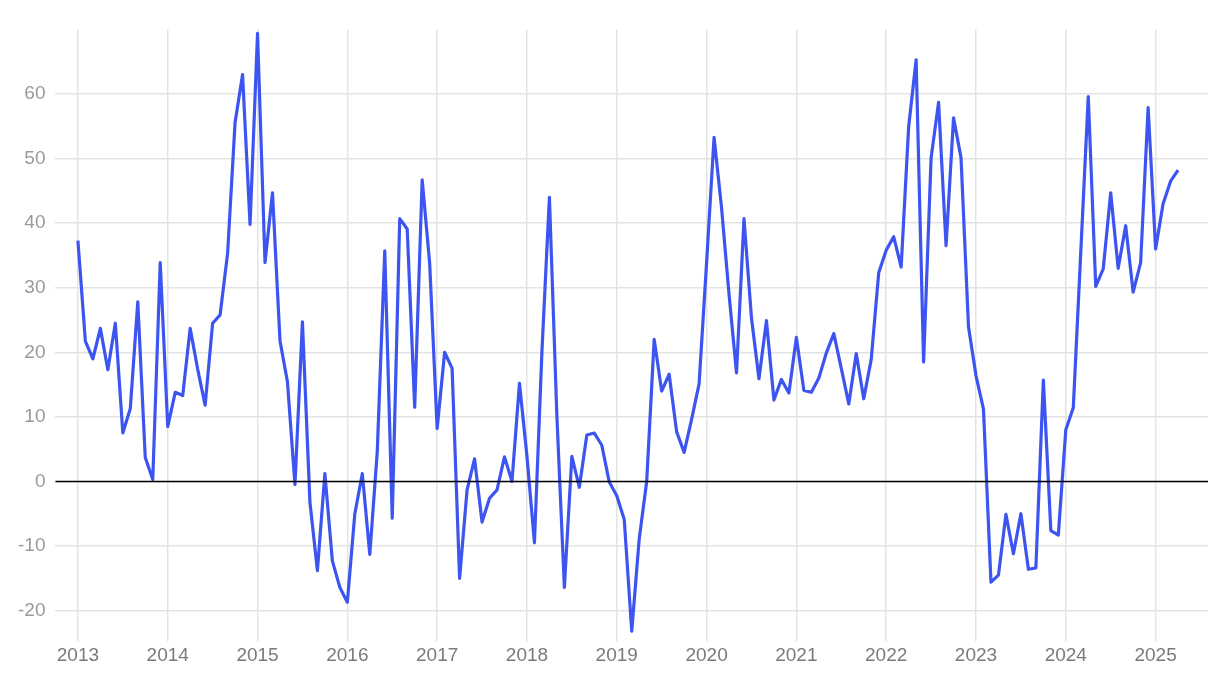  What do you see at coordinates (35, 157) in the screenshot?
I see `y-tick-label: 50` at bounding box center [35, 157].